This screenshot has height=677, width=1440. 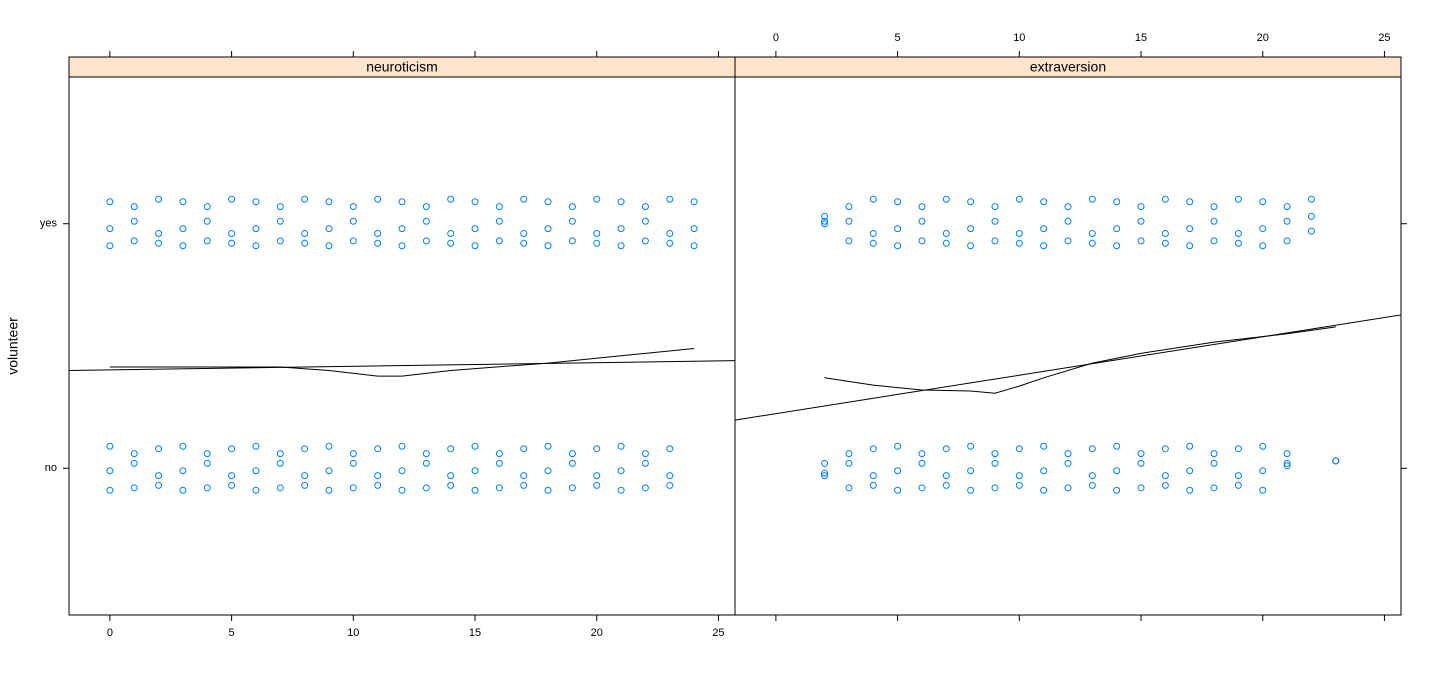 I want to click on linear-line, so click(x=1068, y=367).